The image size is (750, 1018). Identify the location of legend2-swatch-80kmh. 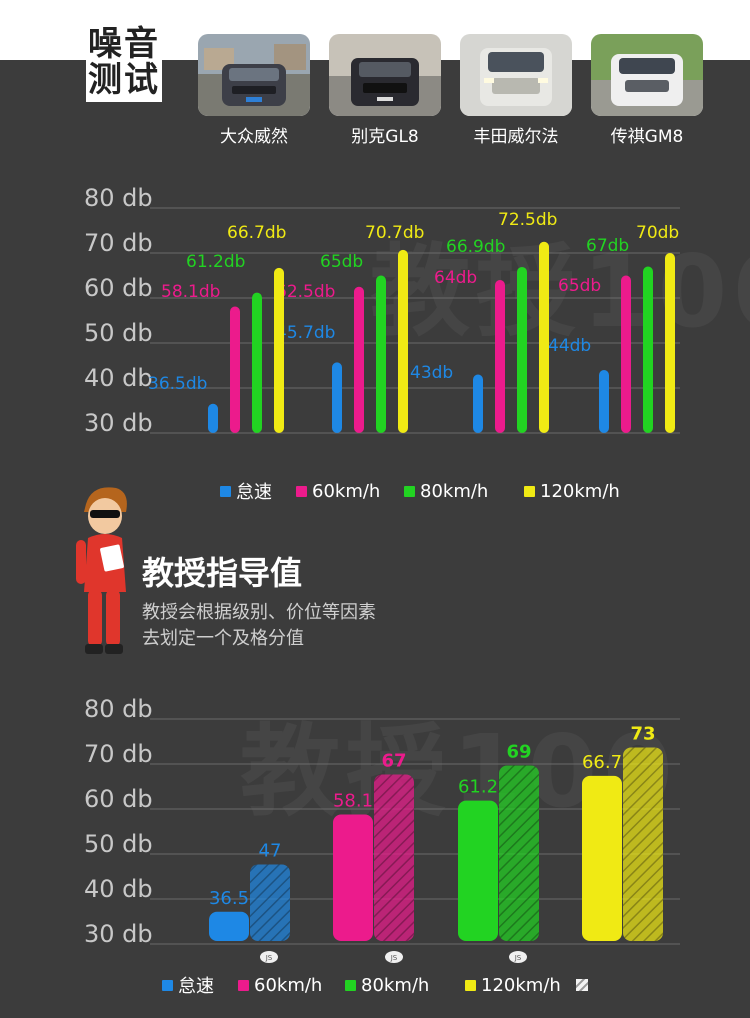
(350, 985).